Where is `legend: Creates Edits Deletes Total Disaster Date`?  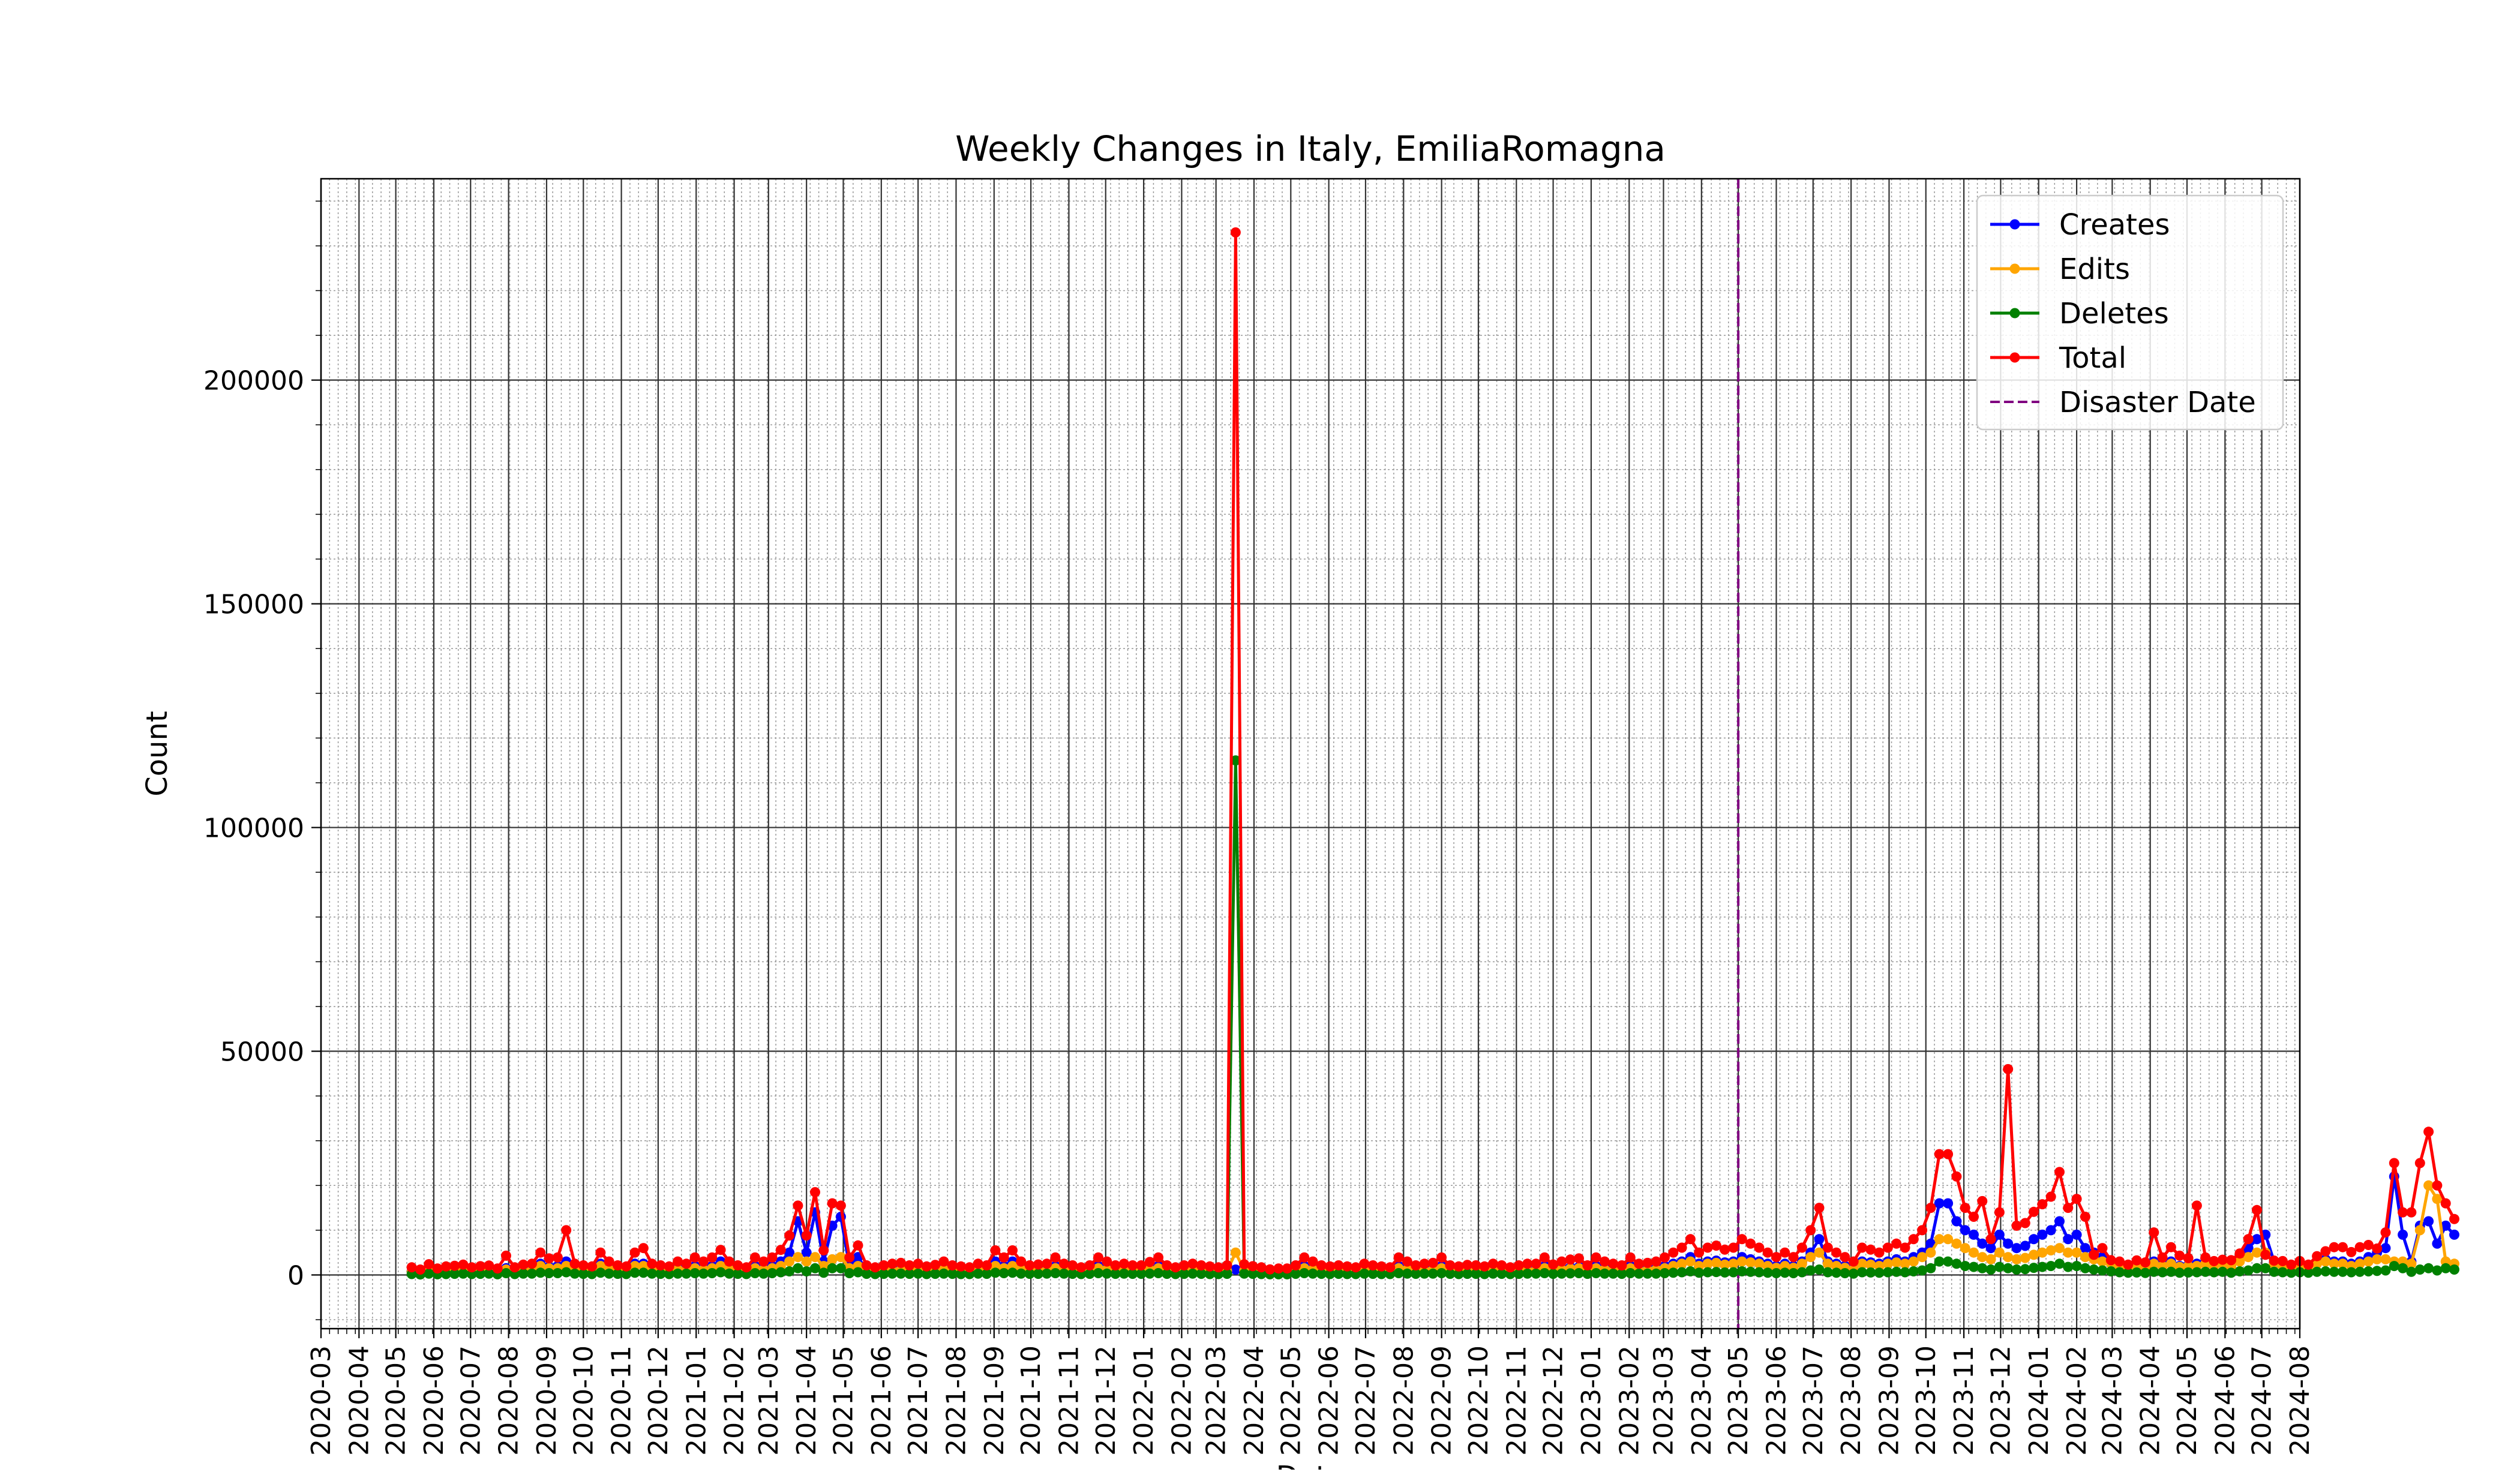 legend: Creates Edits Deletes Total Disaster Date is located at coordinates (2130, 312).